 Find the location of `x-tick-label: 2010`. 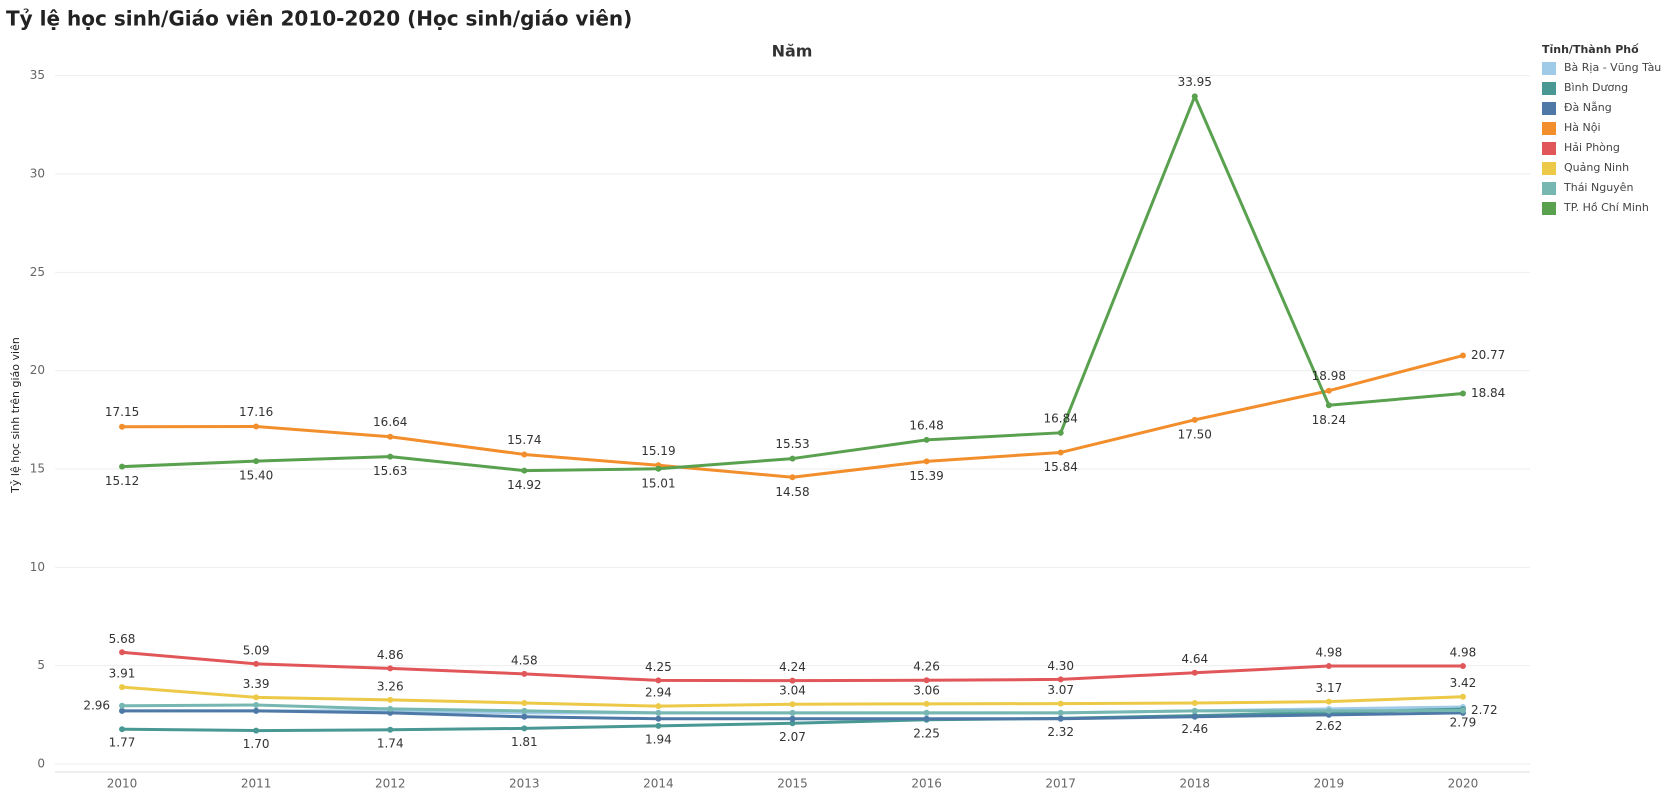

x-tick-label: 2010 is located at coordinates (122, 784).